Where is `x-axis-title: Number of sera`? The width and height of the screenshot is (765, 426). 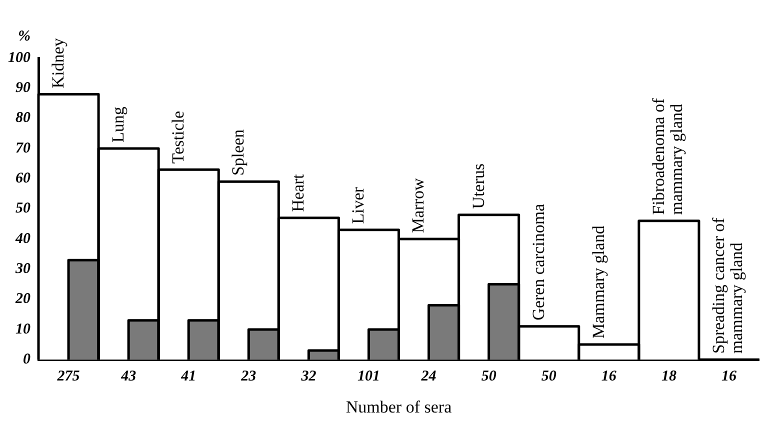 x-axis-title: Number of sera is located at coordinates (399, 406).